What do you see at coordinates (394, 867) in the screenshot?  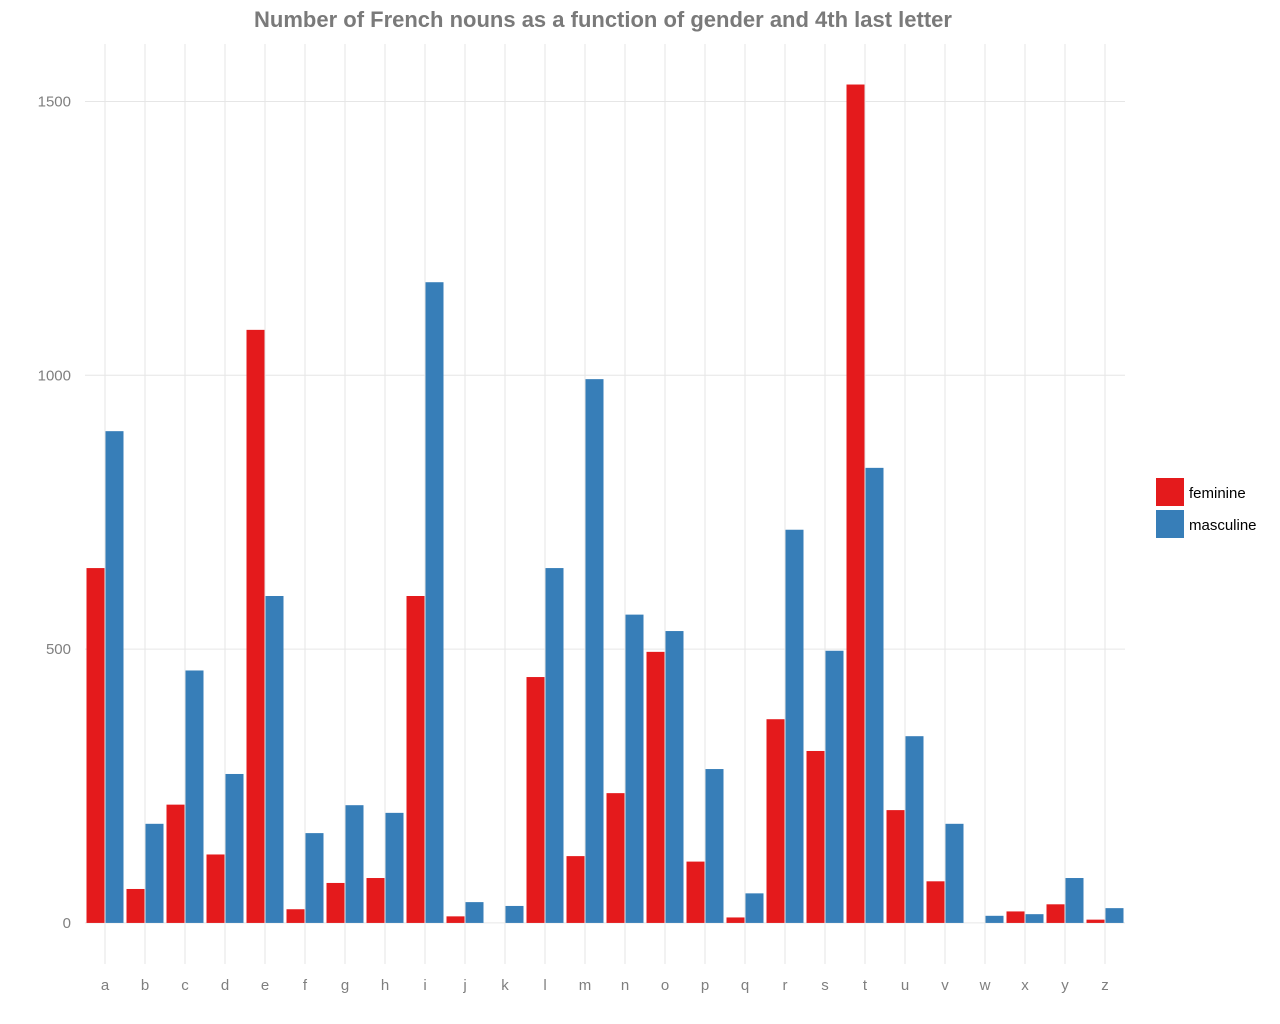 I see `bar-masculine-h` at bounding box center [394, 867].